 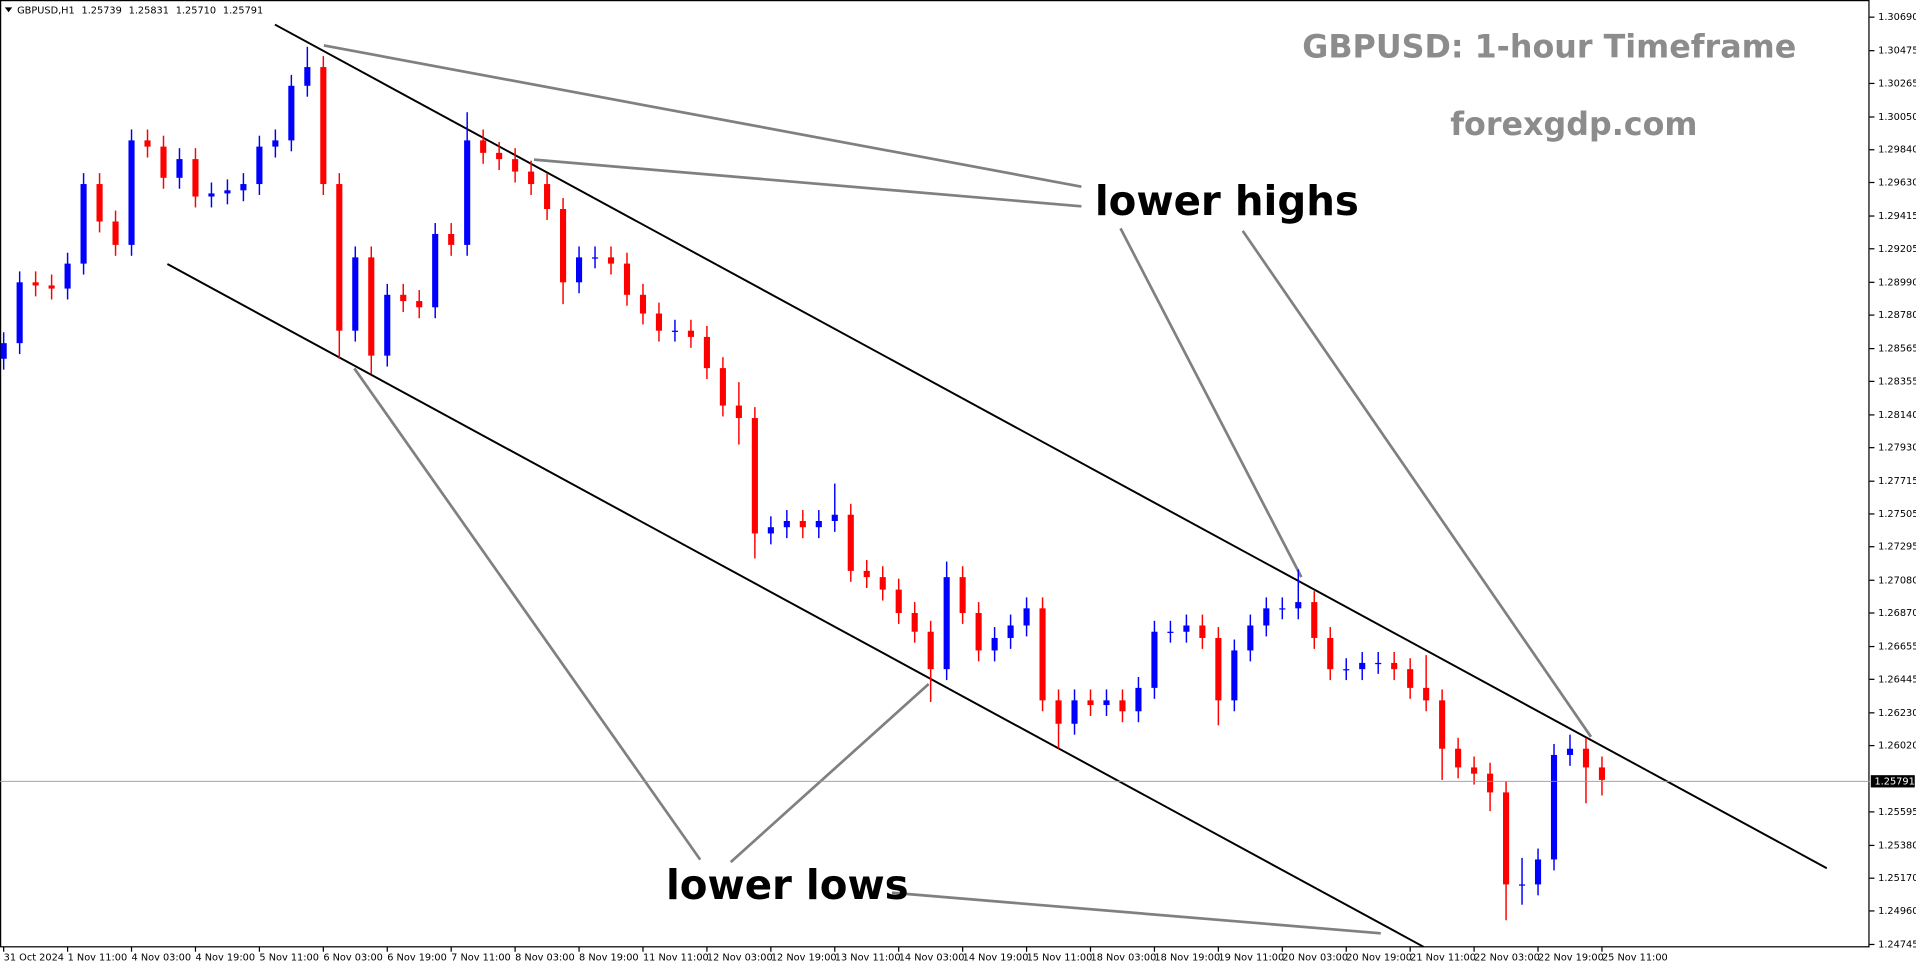 What do you see at coordinates (1897, 315) in the screenshot?
I see `y-tick-label: 1.28780` at bounding box center [1897, 315].